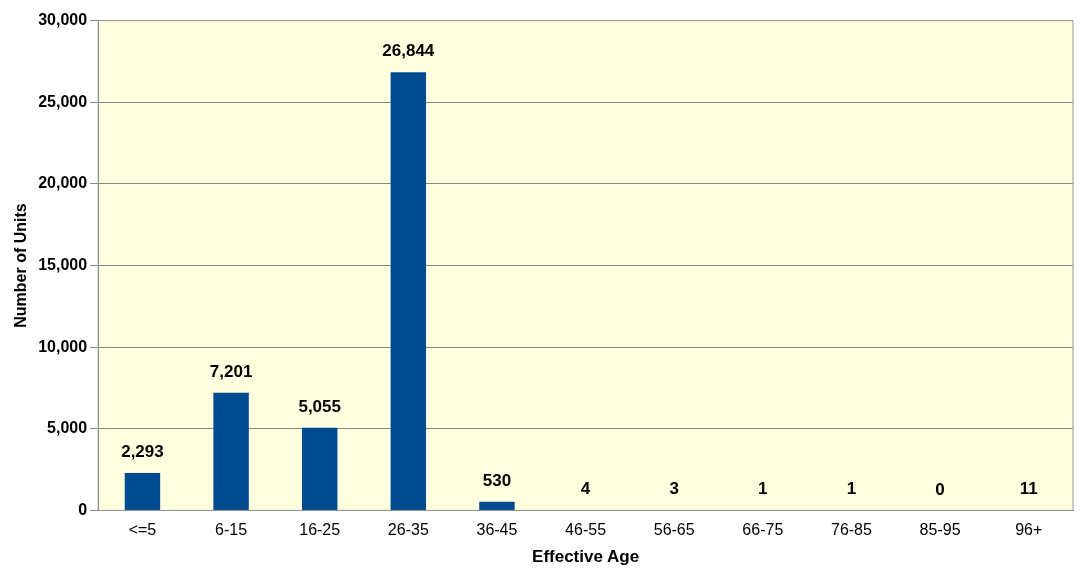  What do you see at coordinates (586, 530) in the screenshot?
I see `x-tick-label: 46-55` at bounding box center [586, 530].